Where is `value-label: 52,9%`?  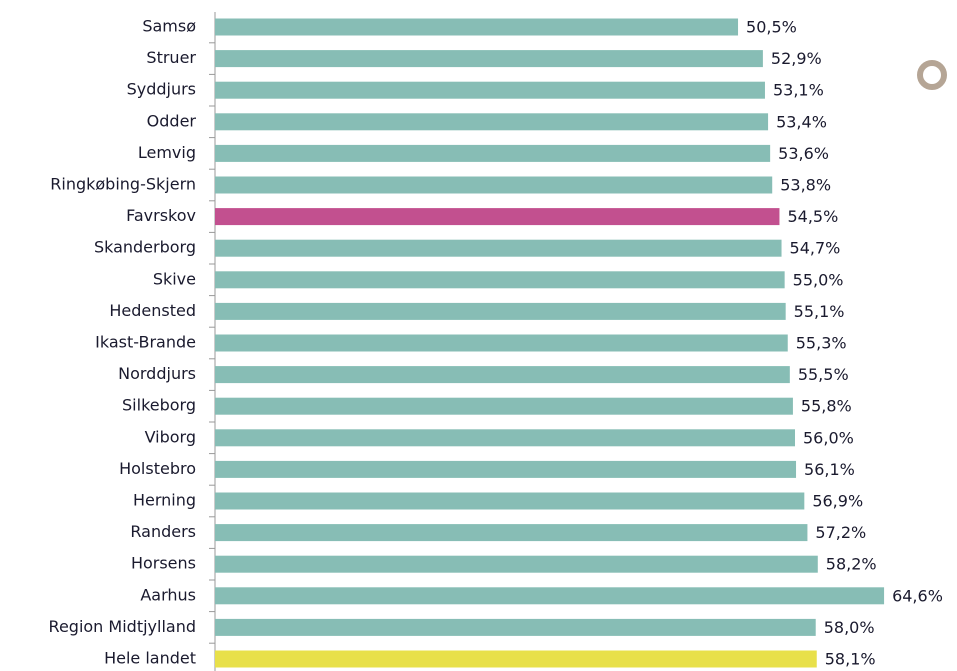 value-label: 52,9% is located at coordinates (796, 58).